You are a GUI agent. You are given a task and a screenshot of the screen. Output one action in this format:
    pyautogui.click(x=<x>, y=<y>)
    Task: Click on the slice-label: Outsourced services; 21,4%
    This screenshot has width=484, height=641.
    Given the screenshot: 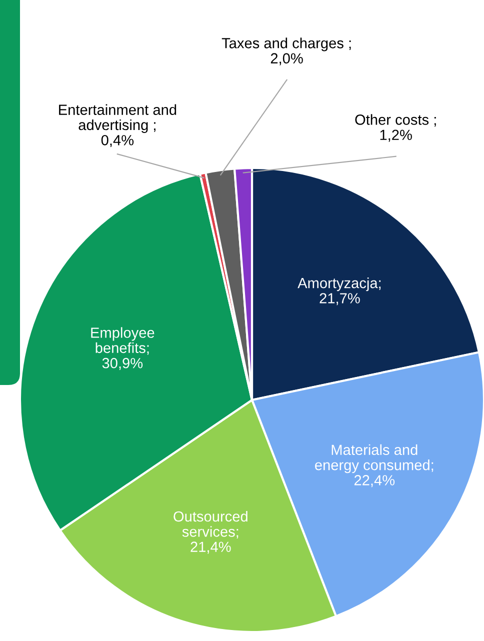 What is the action you would take?
    pyautogui.click(x=211, y=532)
    